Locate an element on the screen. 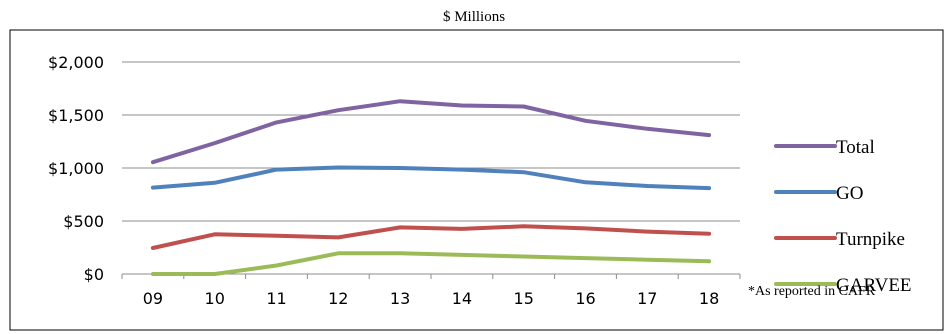 The image size is (949, 334). legend-label: GARVEE is located at coordinates (874, 285).